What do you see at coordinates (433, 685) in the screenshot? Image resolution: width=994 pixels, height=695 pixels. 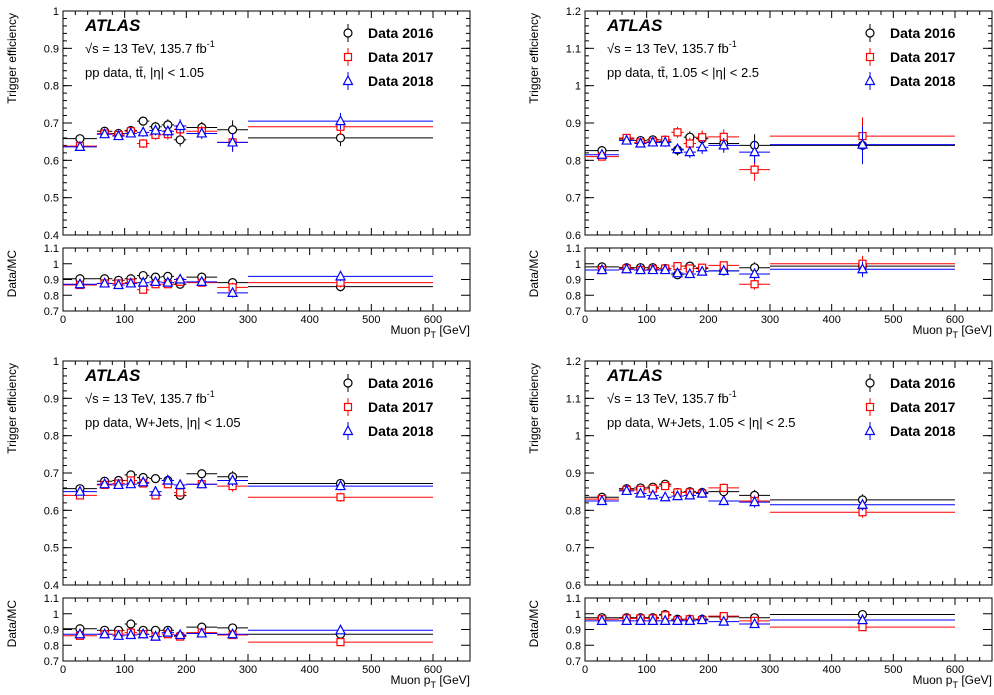 I see `x-axis-title-sub: T` at bounding box center [433, 685].